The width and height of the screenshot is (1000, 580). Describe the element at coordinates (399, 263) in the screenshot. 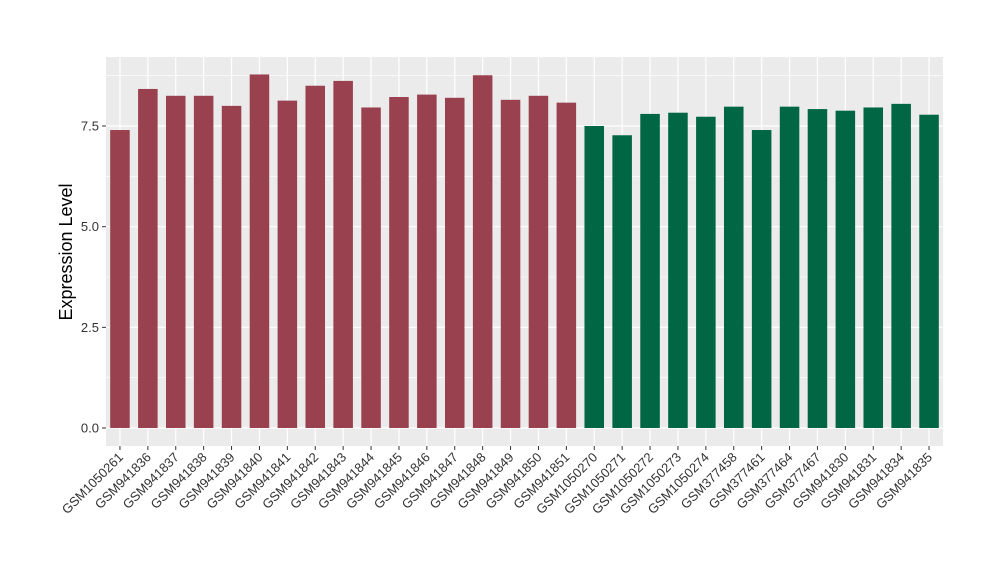

I see `bar-GSM941845` at that location.